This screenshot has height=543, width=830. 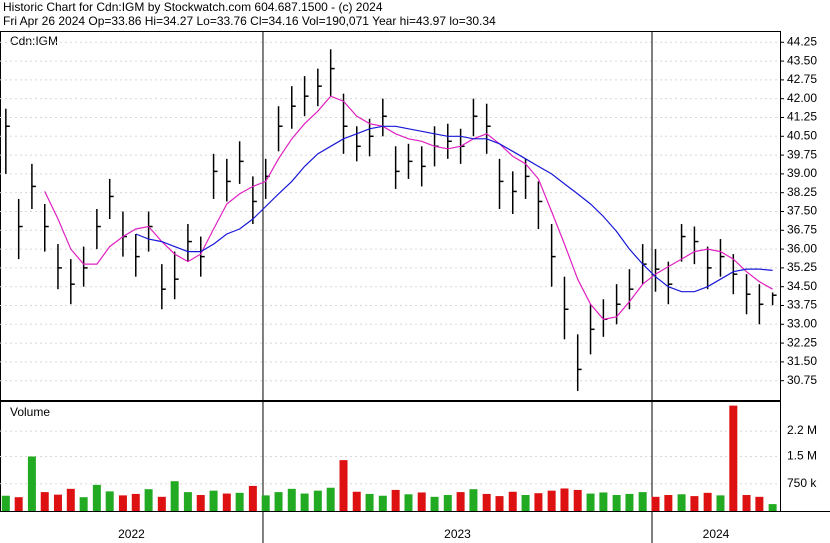 I want to click on y-tick-label: 37.50, so click(x=802, y=211).